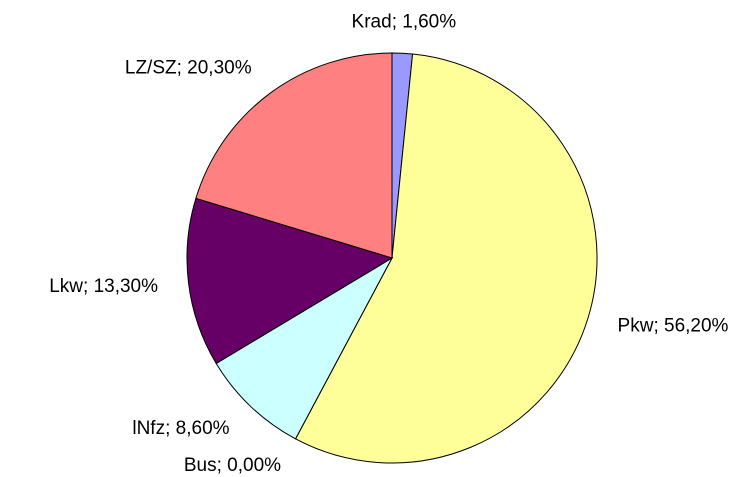  What do you see at coordinates (429, 22) in the screenshot?
I see `label-value: 1,60%` at bounding box center [429, 22].